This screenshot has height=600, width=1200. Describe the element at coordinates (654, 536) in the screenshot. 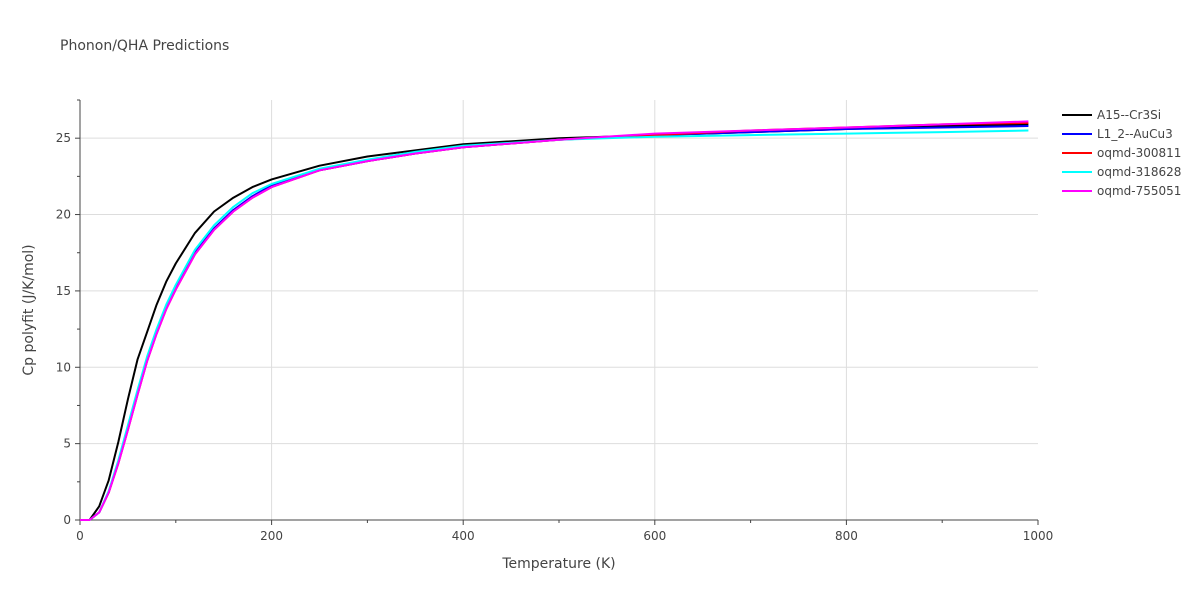

I see `x-tick-label: 600` at that location.